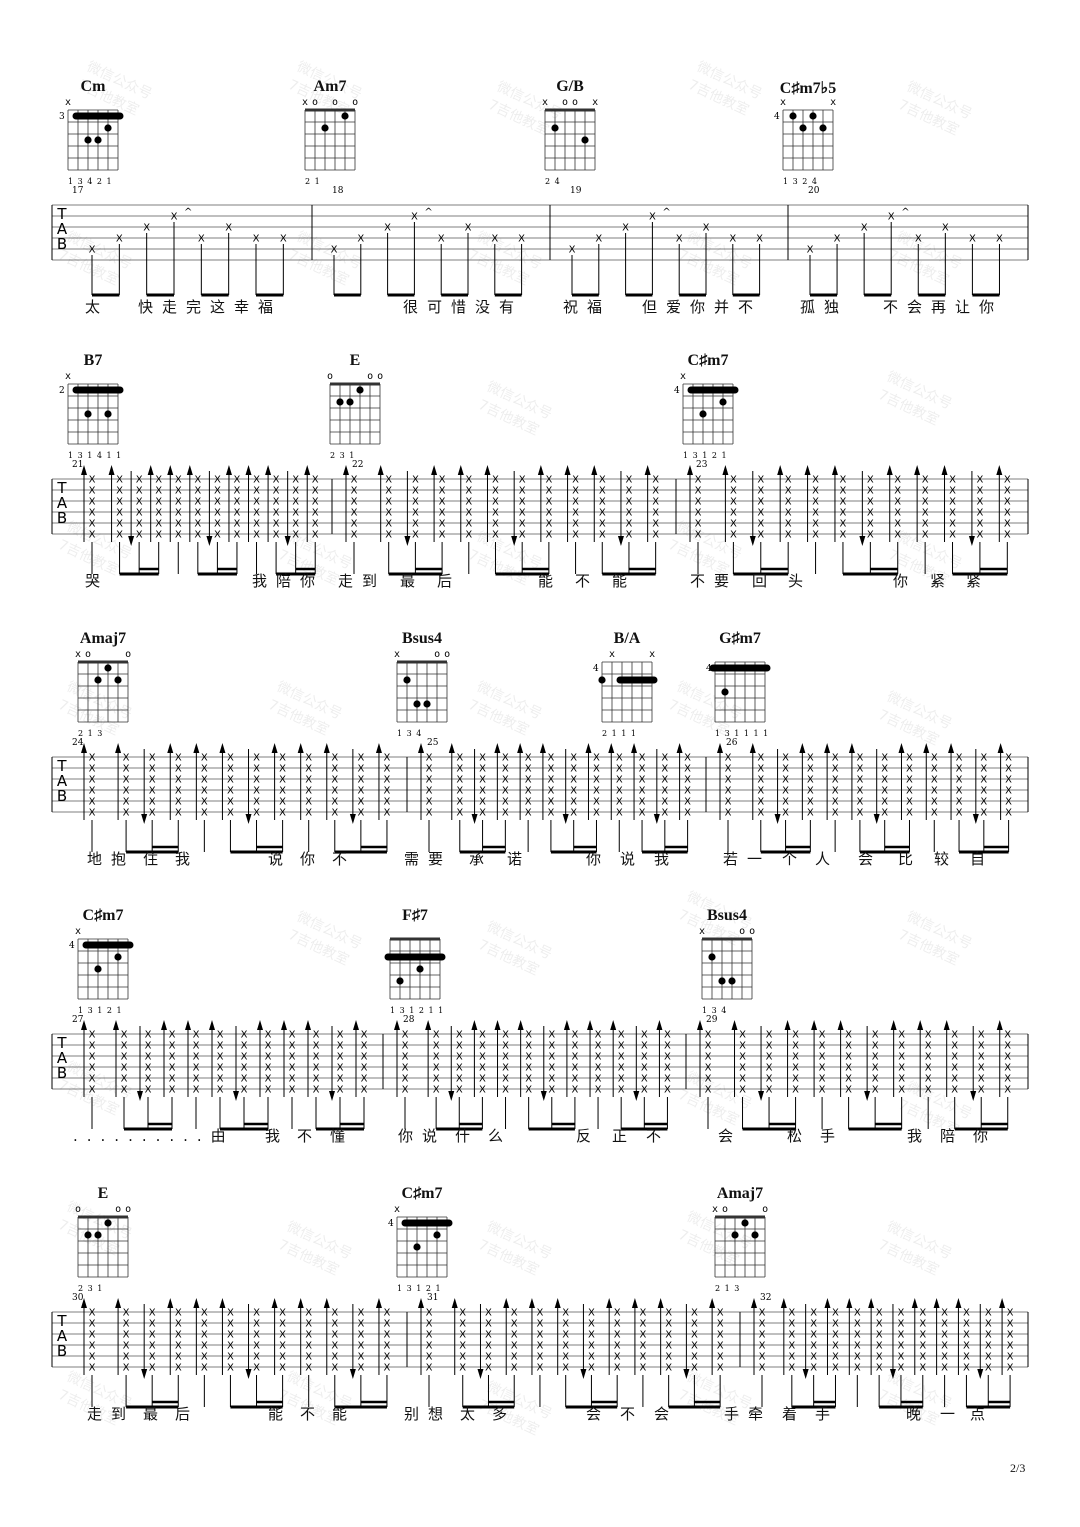 Image resolution: width=1080 pixels, height=1527 pixels. What do you see at coordinates (808, 88) in the screenshot?
I see `chord-name: C♯m7♭5` at bounding box center [808, 88].